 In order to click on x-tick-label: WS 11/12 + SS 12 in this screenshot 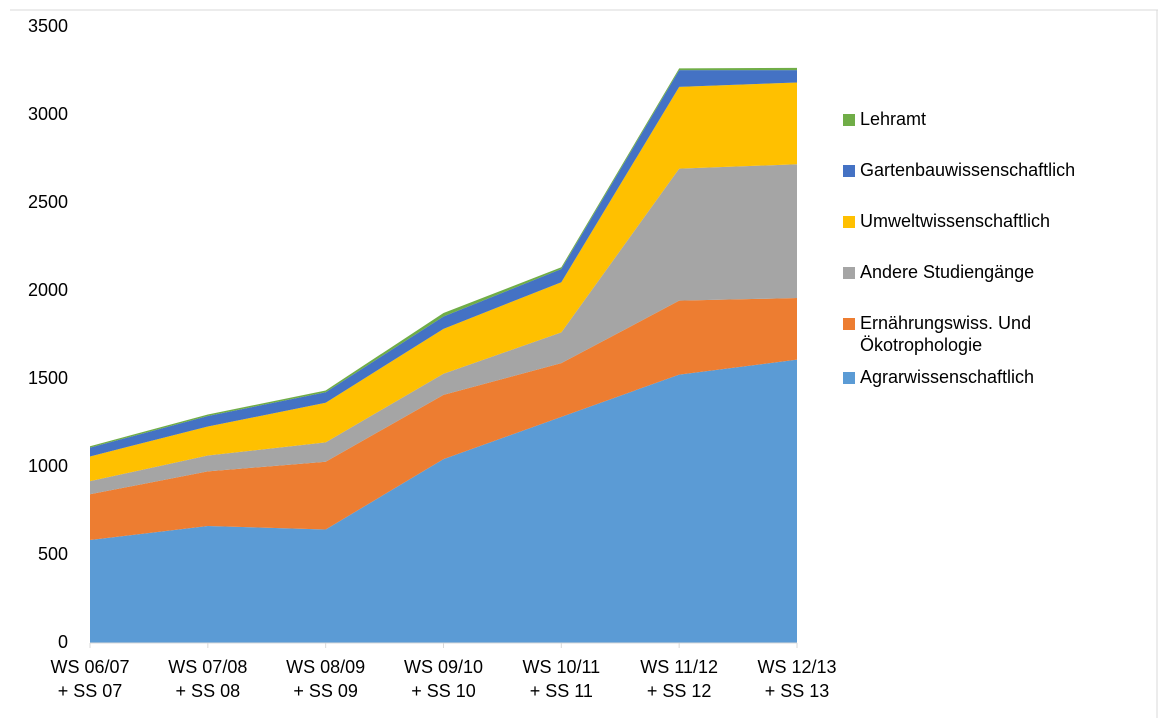, I will do `click(679, 679)`.